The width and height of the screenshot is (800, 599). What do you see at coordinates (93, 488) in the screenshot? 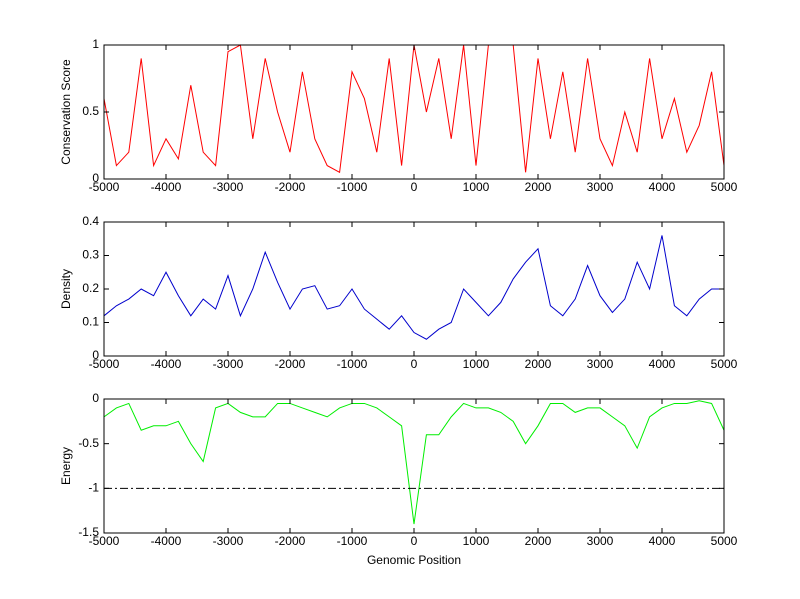
I see `y-tick-label: -1` at bounding box center [93, 488].